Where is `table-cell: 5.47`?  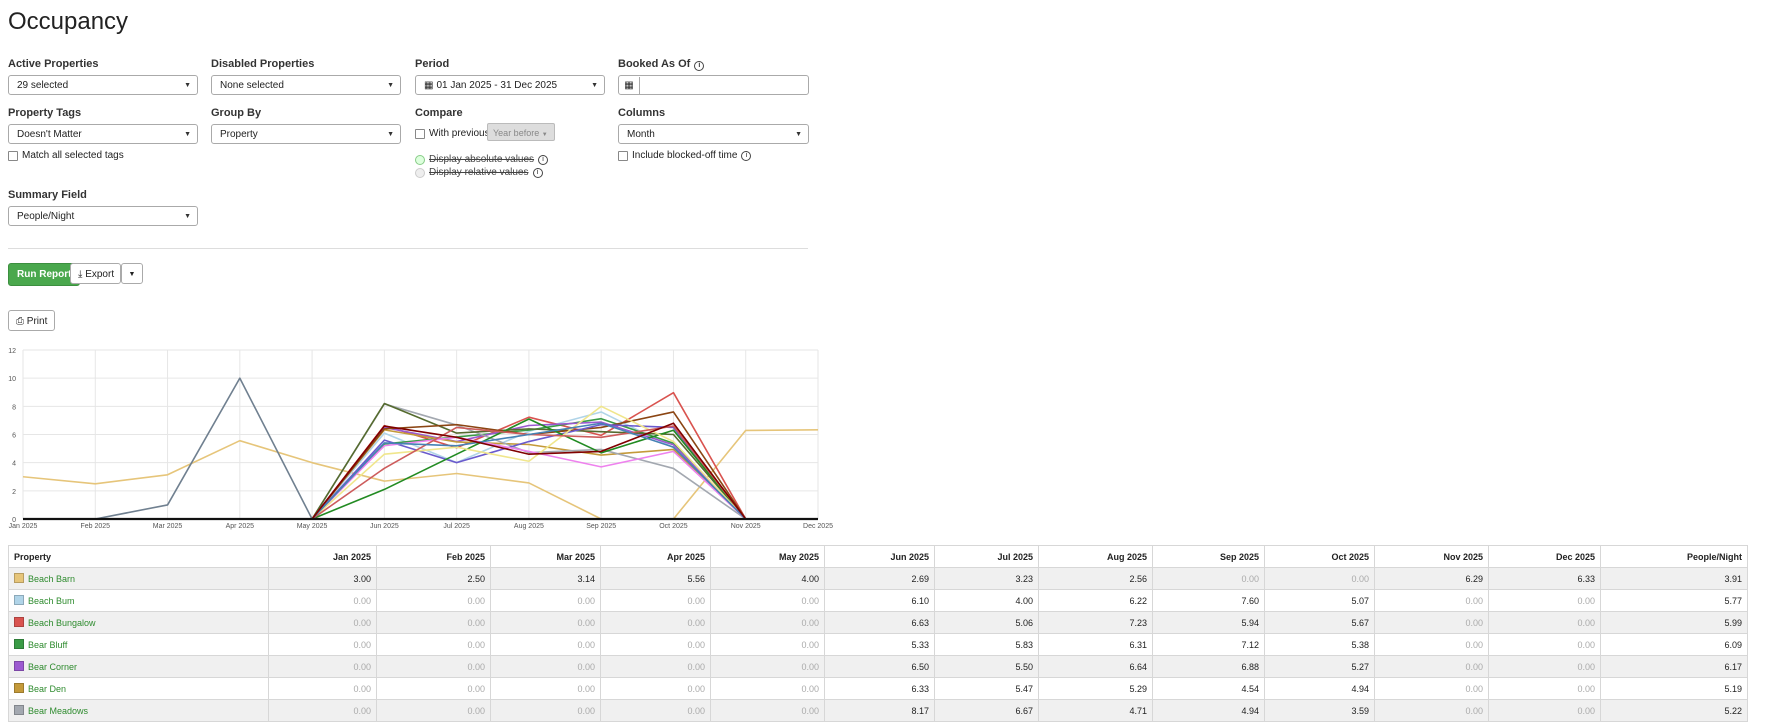
table-cell: 5.47 is located at coordinates (986, 688).